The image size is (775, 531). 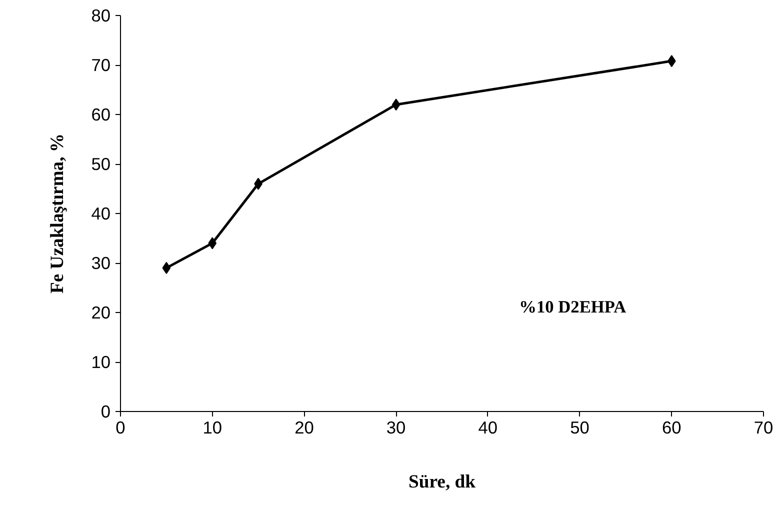 What do you see at coordinates (573, 306) in the screenshot?
I see `annotation: %10 D2EHPA` at bounding box center [573, 306].